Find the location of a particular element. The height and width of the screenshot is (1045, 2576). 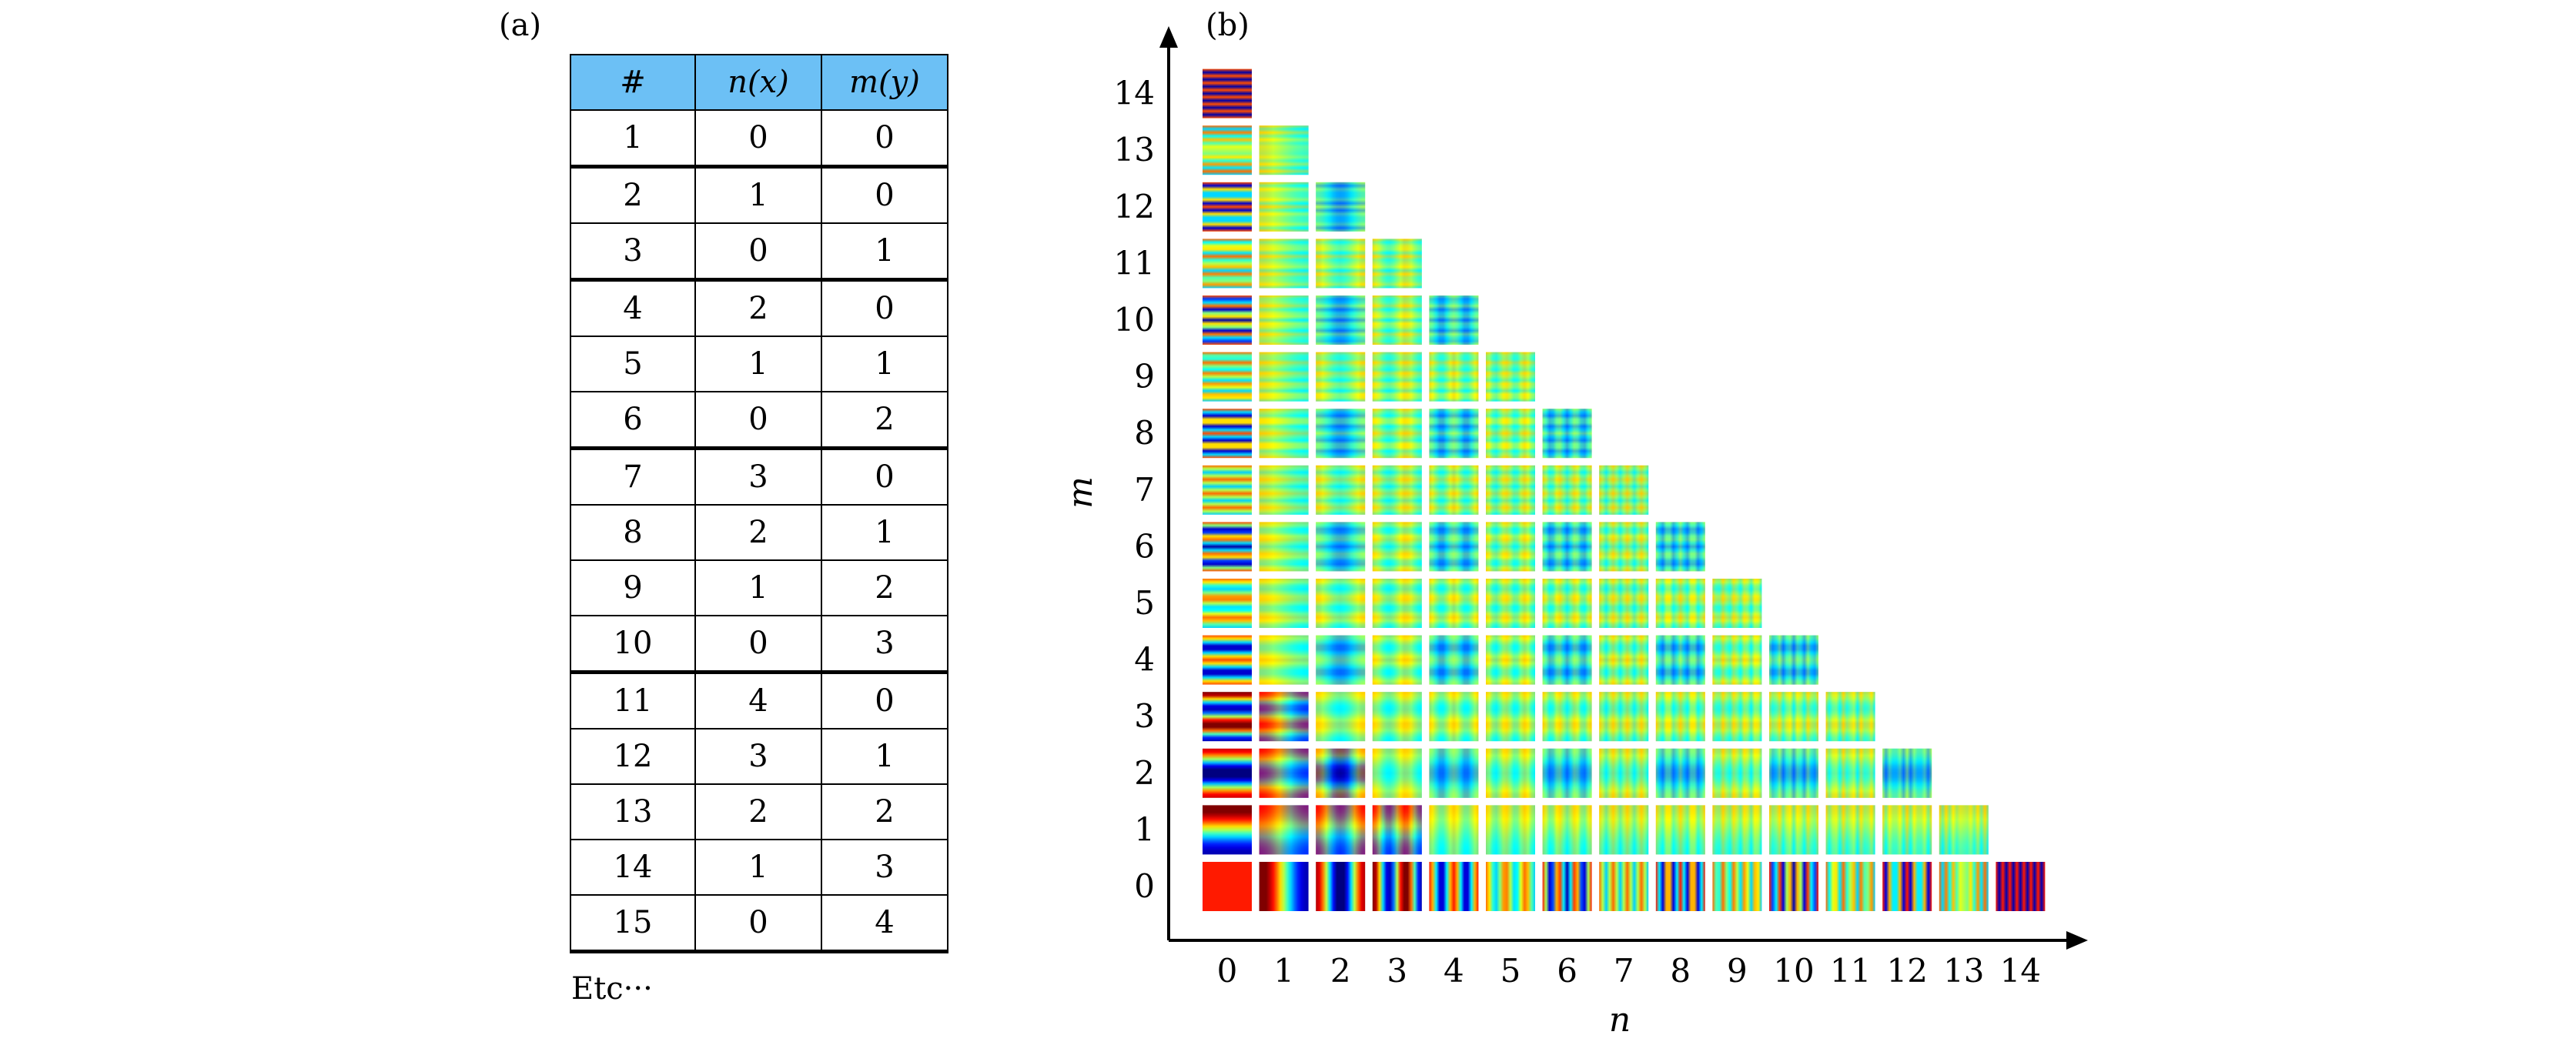

mode-cell-n0-m10 is located at coordinates (1227, 320).